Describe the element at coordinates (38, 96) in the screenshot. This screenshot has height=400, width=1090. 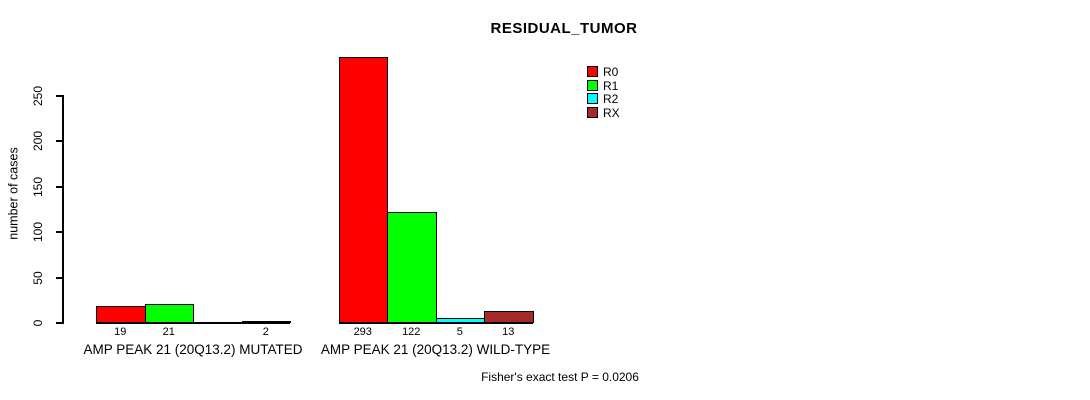
I see `y-tick-label: 250` at that location.